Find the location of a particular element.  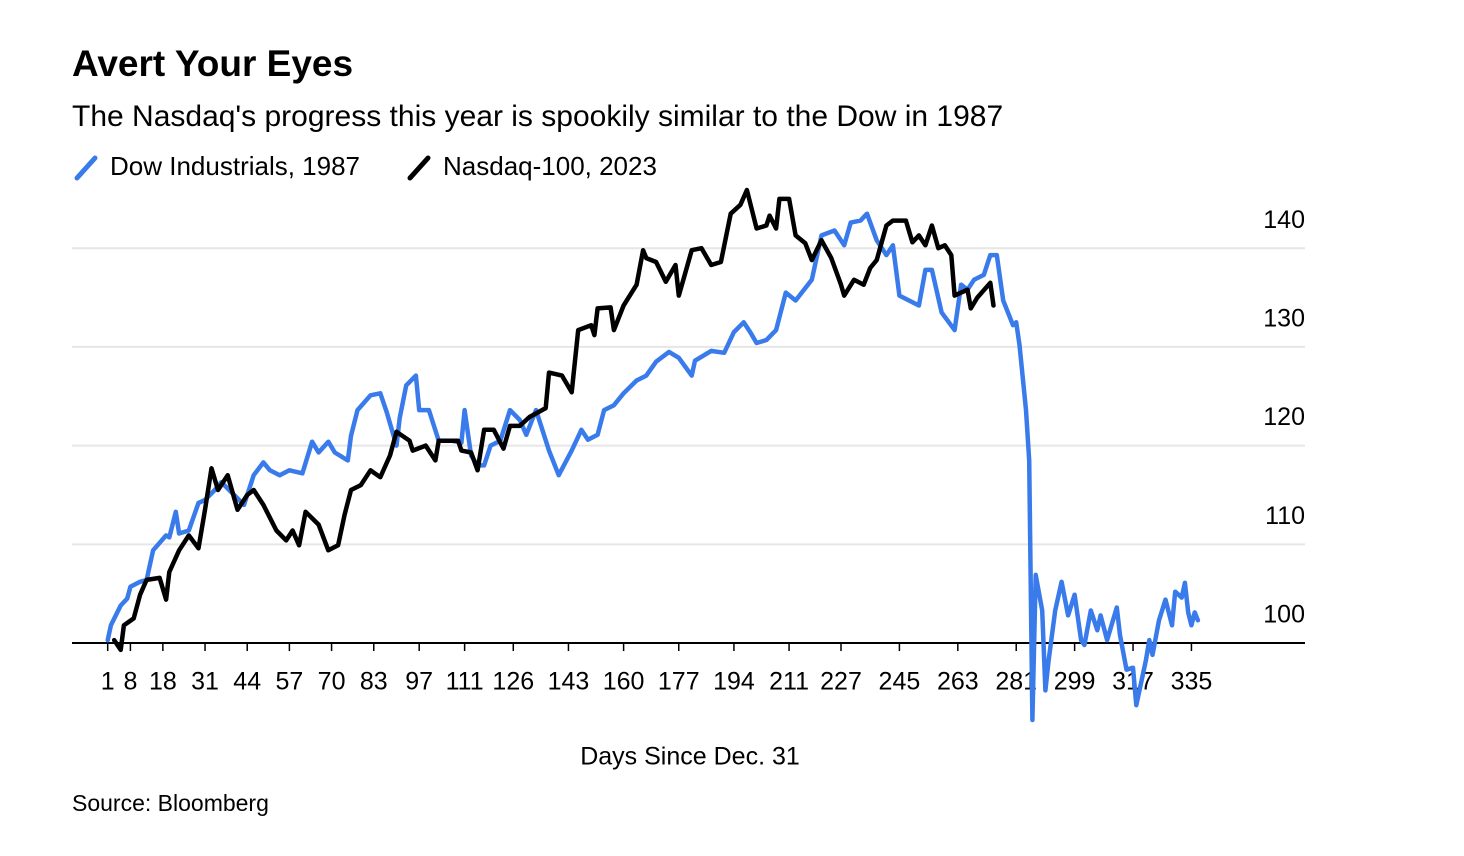

x-tick-label: 111 is located at coordinates (465, 682).